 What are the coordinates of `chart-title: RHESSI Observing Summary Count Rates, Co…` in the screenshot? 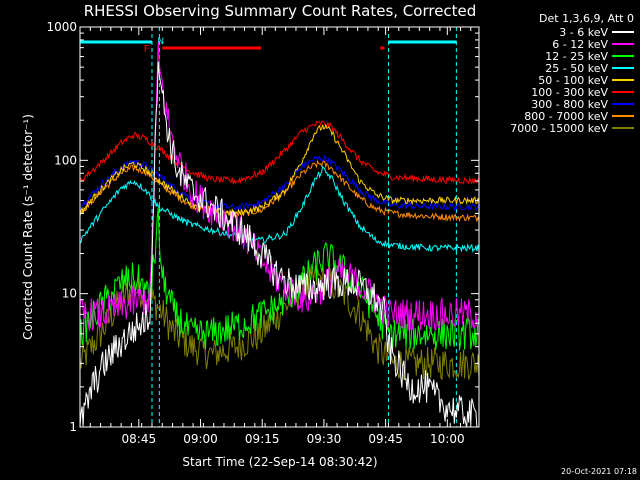 It's located at (280, 11).